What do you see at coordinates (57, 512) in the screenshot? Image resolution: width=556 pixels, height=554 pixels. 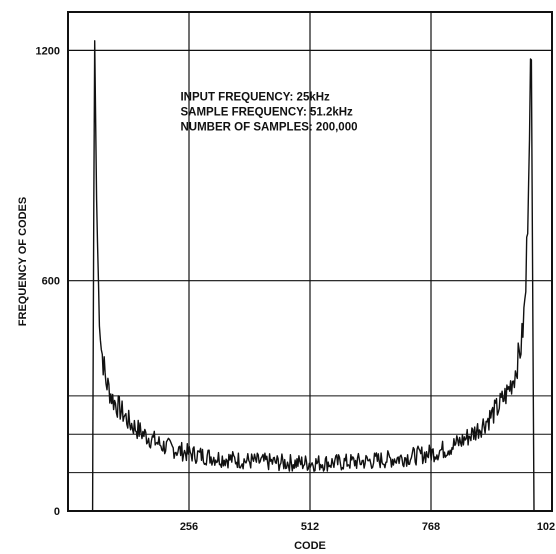 I see `y-tick-label-0: 0` at bounding box center [57, 512].